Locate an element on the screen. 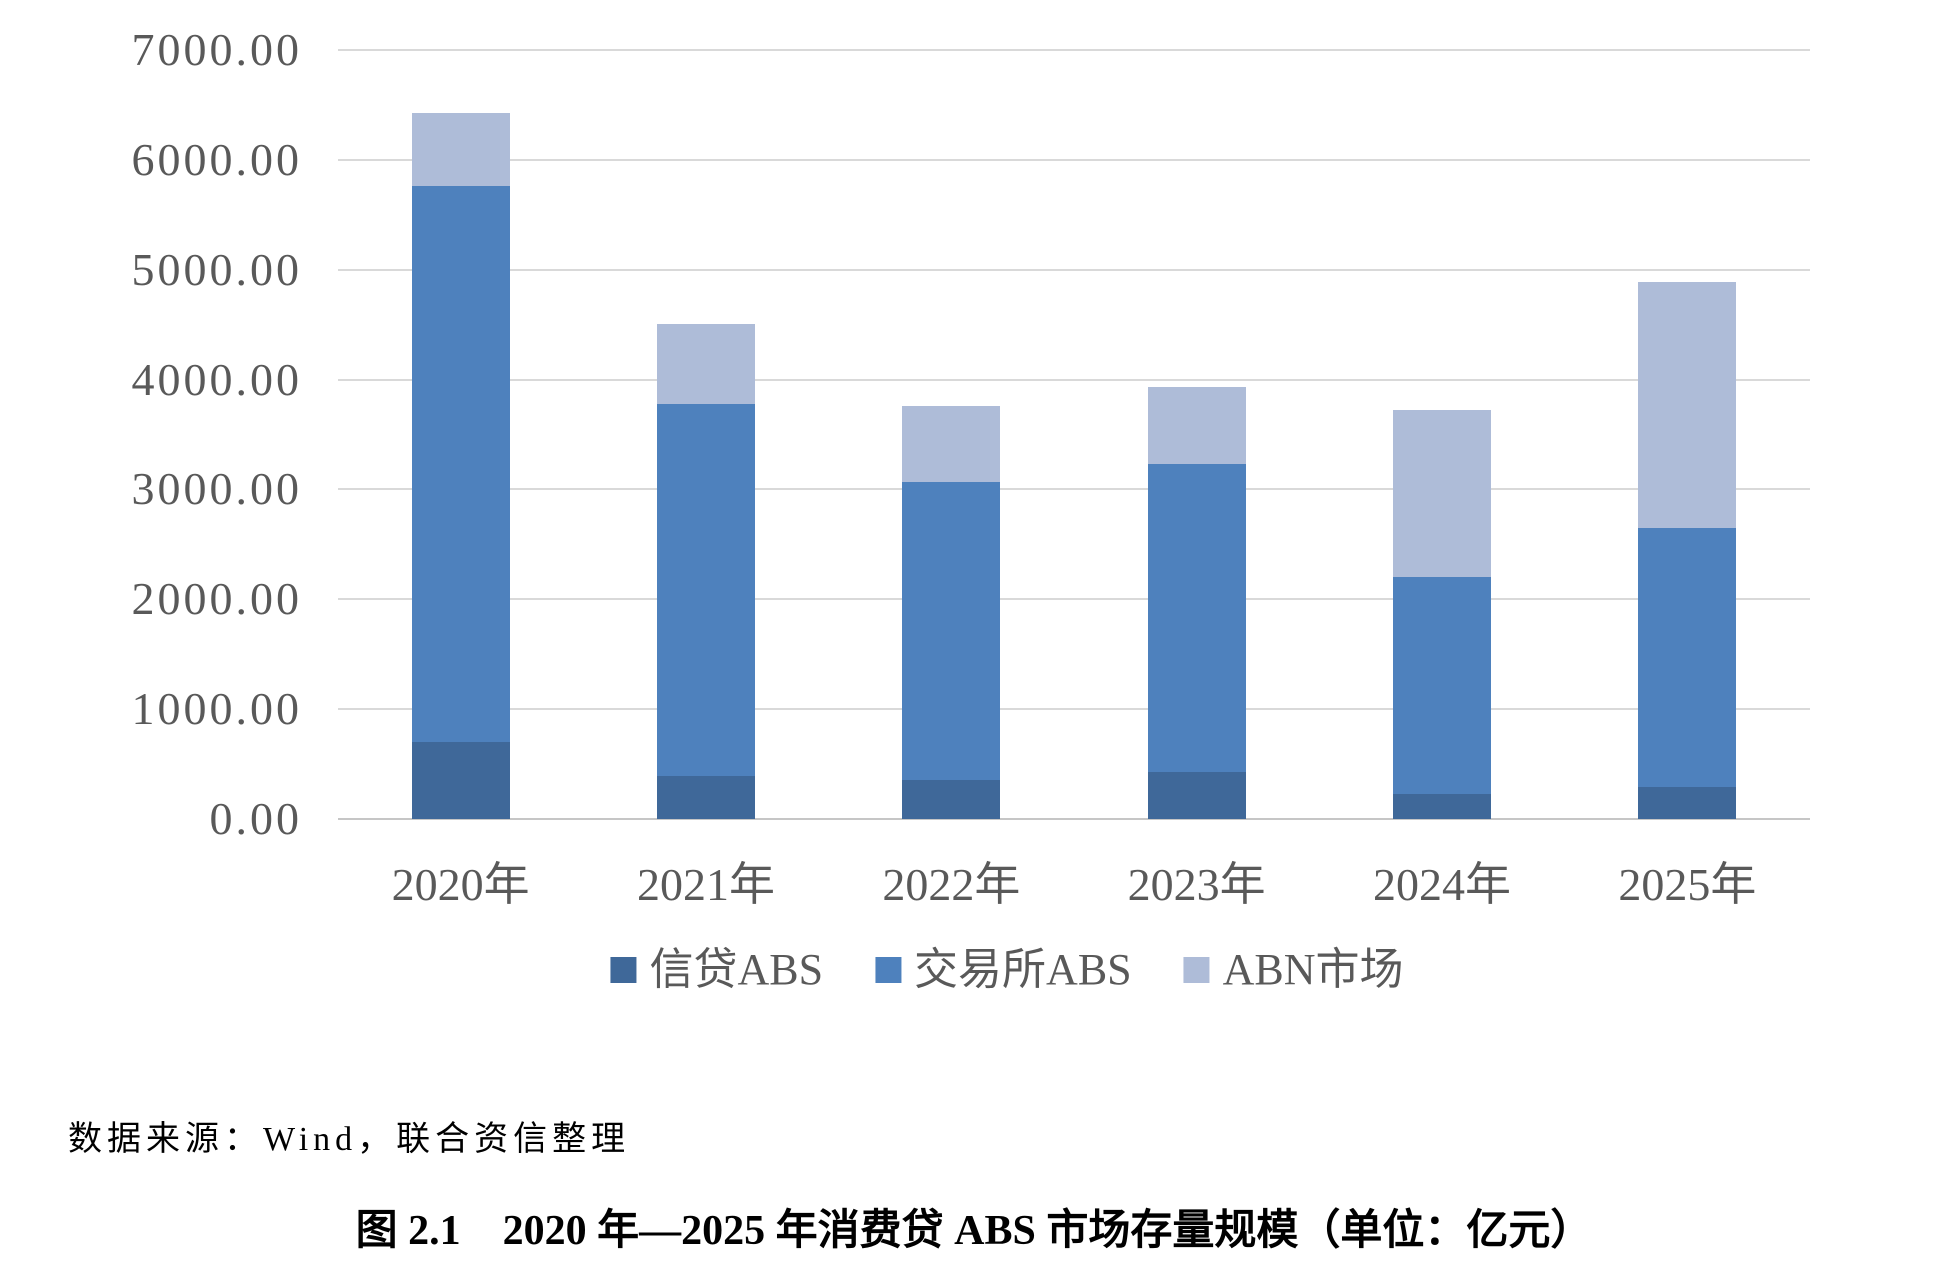 Image resolution: width=1948 pixels, height=1270 pixels. x-axis-category-label: 2021年 is located at coordinates (705, 884).